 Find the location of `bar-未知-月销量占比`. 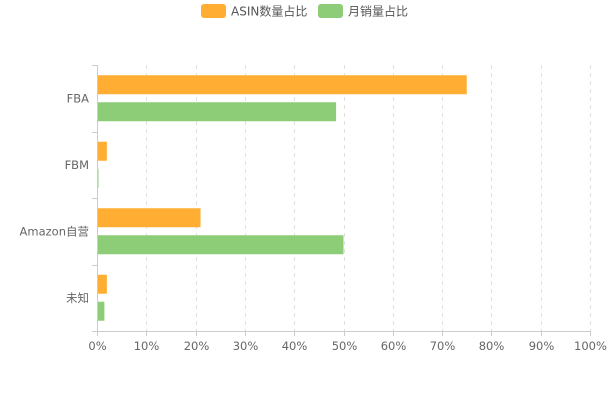

bar-未知-月销量占比 is located at coordinates (101, 311).